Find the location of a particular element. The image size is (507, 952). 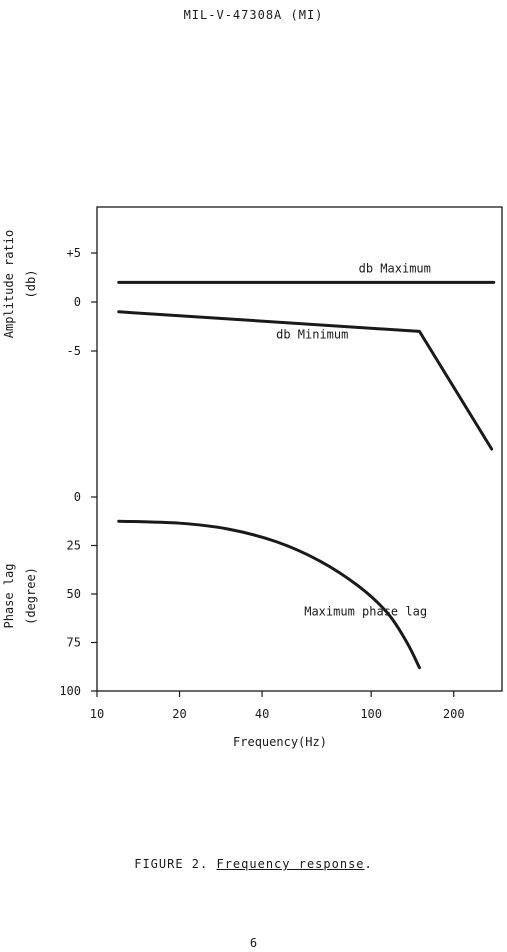

page-number: 6 is located at coordinates (253, 943).